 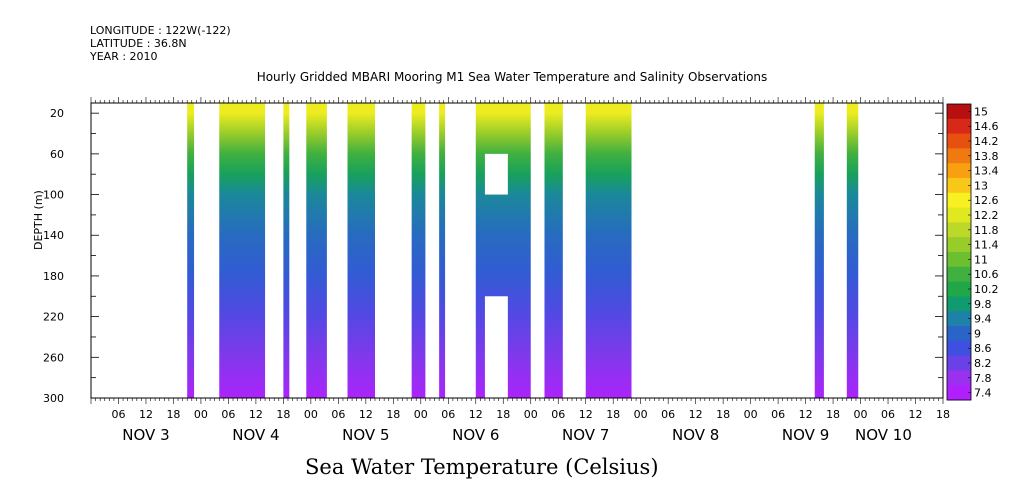 I want to click on longitude-label: LONGITUDE : 122W(-122), so click(x=160, y=30).